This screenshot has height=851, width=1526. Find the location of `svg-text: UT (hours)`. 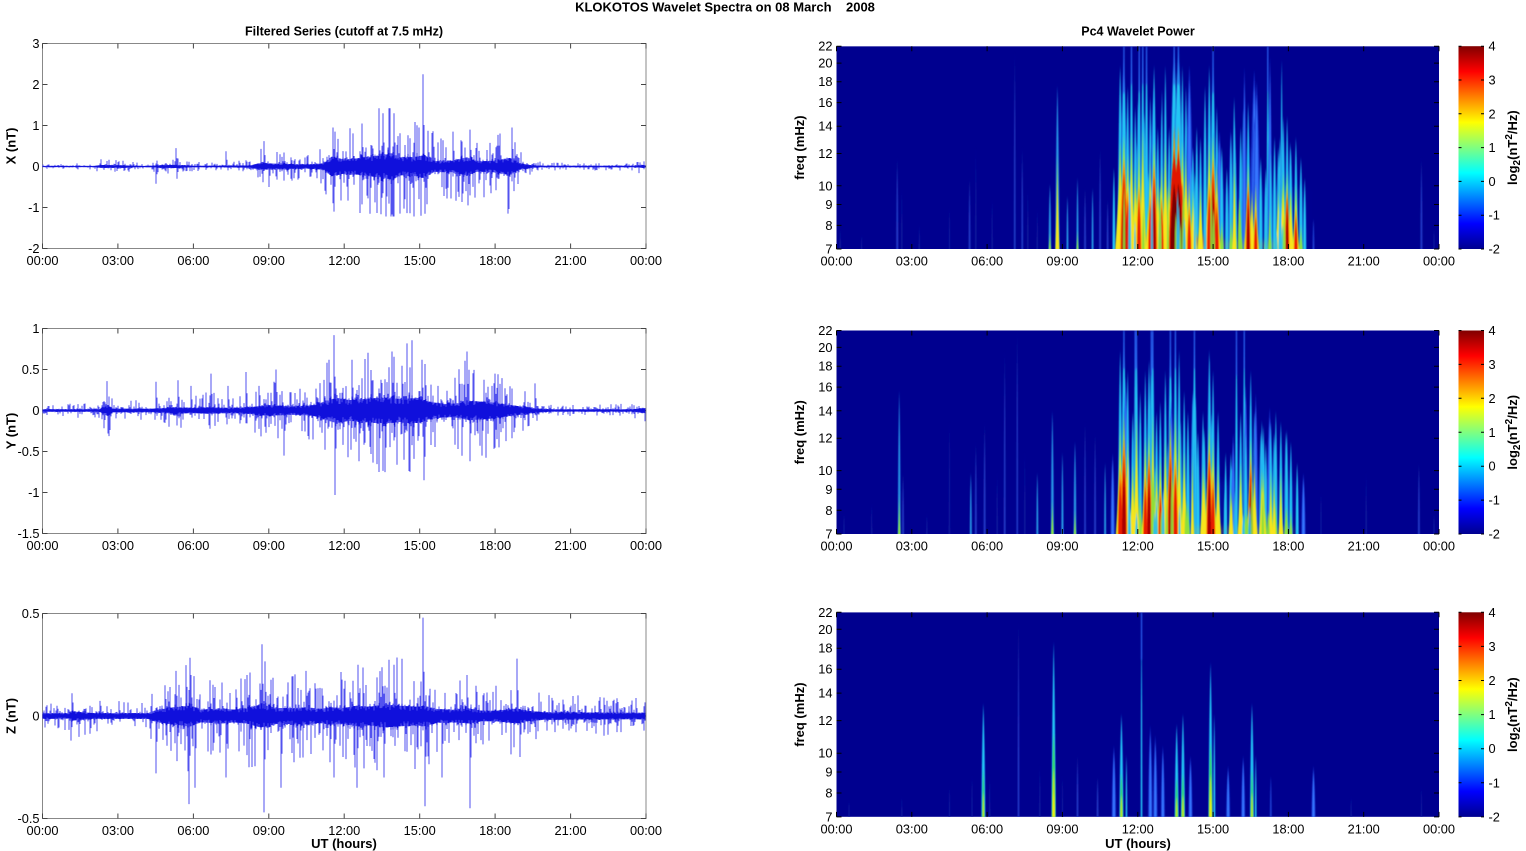

svg-text: UT (hours) is located at coordinates (344, 843).